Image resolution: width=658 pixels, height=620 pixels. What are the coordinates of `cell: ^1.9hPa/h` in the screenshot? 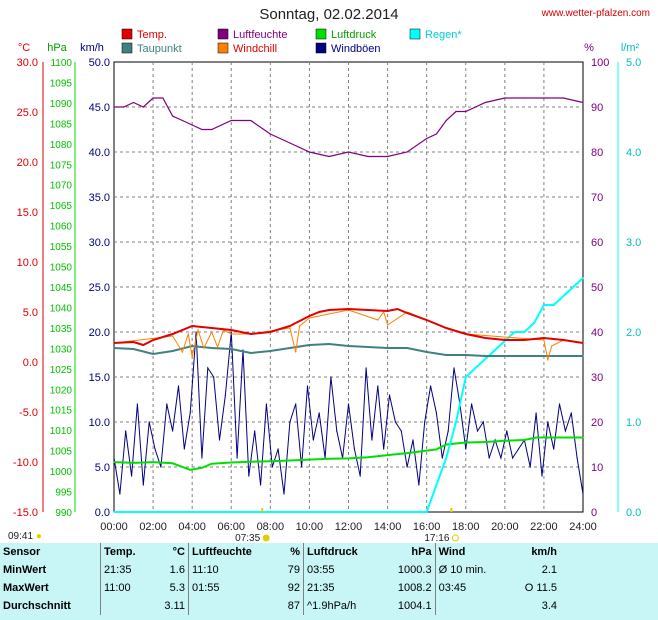 It's located at (341, 606).